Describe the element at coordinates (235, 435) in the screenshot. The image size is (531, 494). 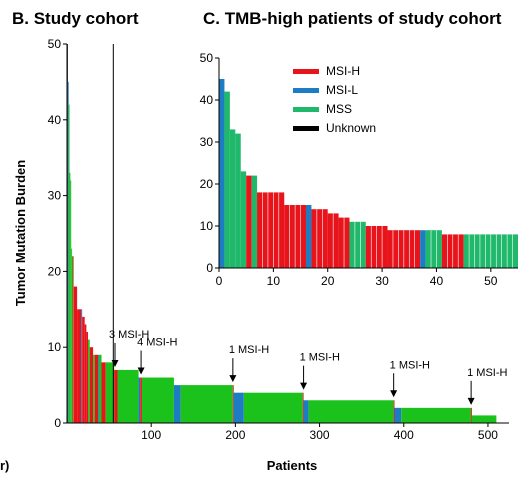
I see `x-tick-label: 200` at that location.